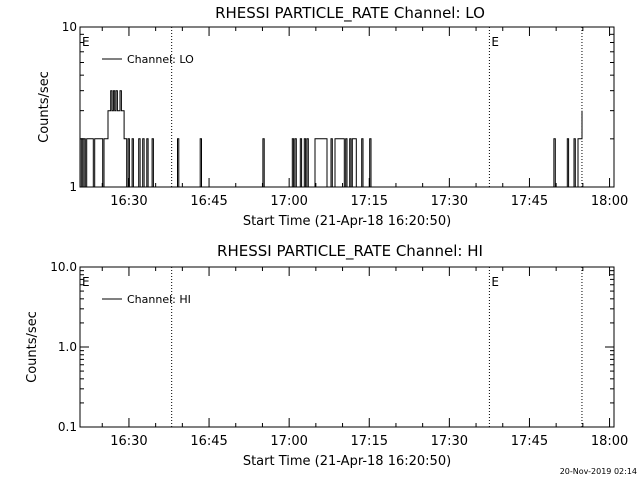 This screenshot has width=640, height=480. What do you see at coordinates (32, 347) in the screenshot?
I see `panel-hi-ylabel: Counts/sec` at bounding box center [32, 347].